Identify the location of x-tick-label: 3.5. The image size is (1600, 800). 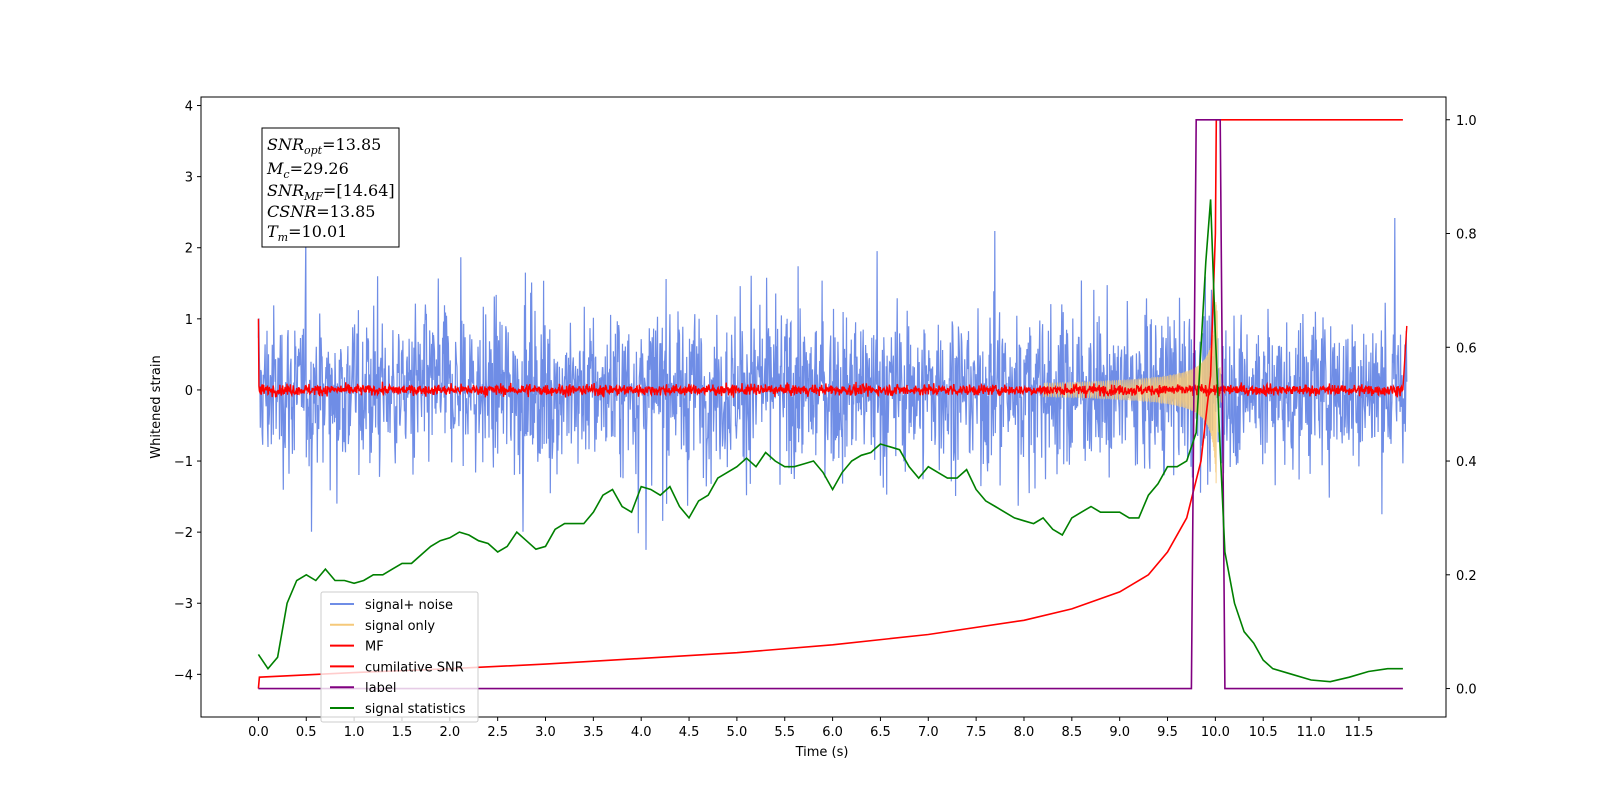
(593, 732).